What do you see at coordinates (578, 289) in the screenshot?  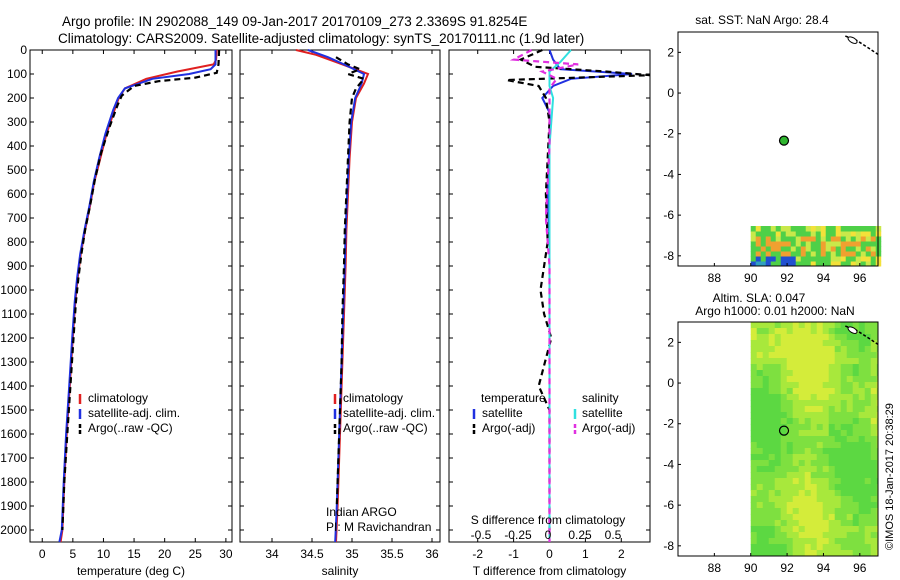 I see `series-line-argo` at bounding box center [578, 289].